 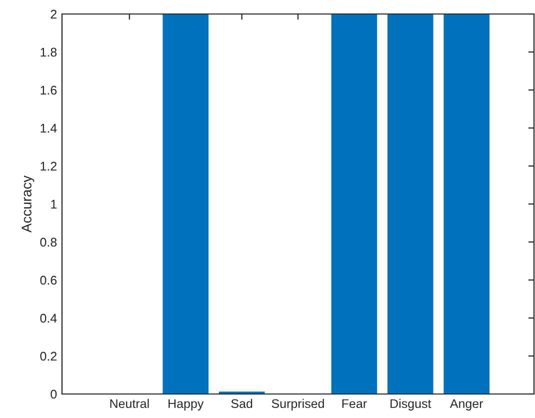 I want to click on x-tick-label: Neutral, so click(x=129, y=403).